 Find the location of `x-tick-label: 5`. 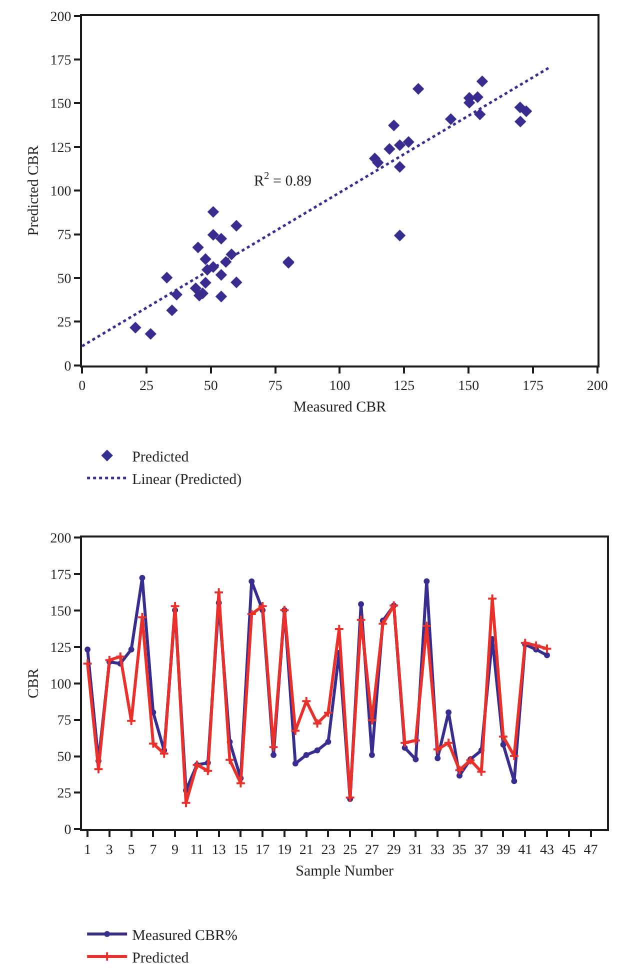

x-tick-label: 5 is located at coordinates (131, 850).